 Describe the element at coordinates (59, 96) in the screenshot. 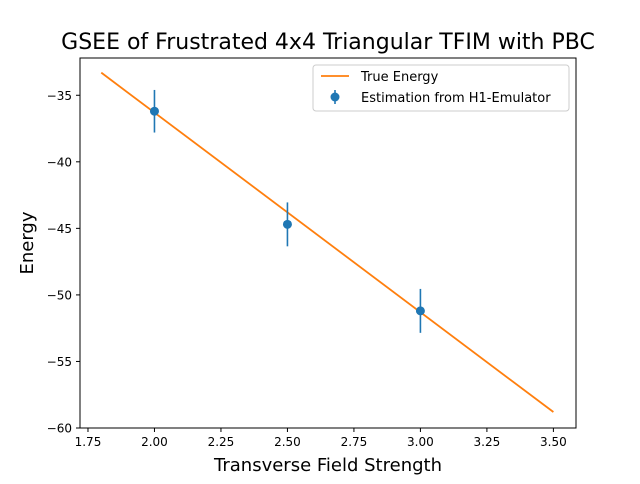

I see `y-tick-label: −35` at that location.